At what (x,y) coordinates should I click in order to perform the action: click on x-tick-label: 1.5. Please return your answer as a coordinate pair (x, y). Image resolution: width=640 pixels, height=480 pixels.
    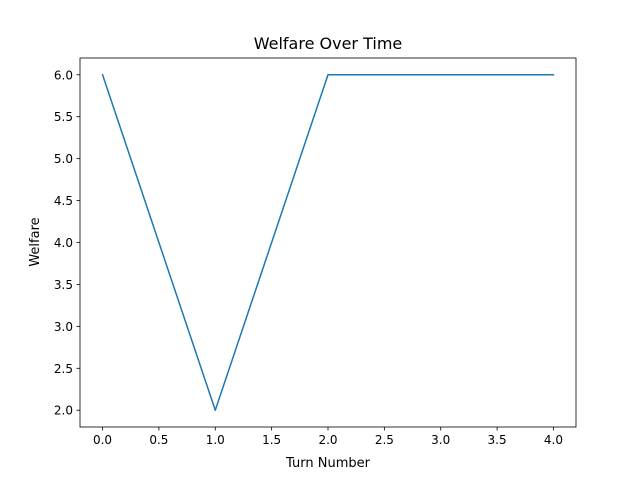
    Looking at the image, I should click on (271, 440).